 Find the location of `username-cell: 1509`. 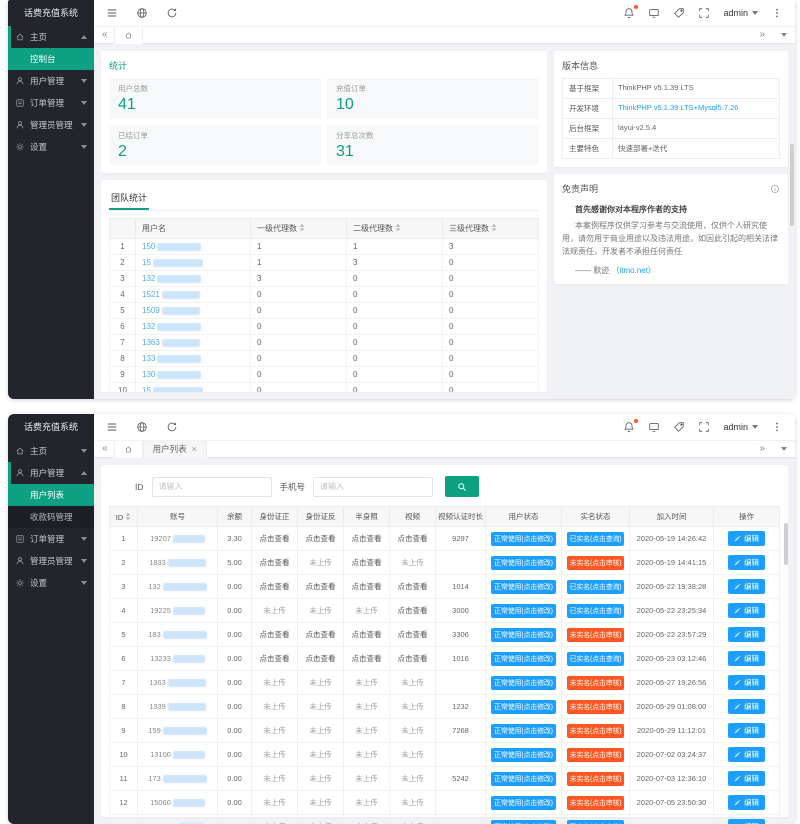

username-cell: 1509 is located at coordinates (193, 311).